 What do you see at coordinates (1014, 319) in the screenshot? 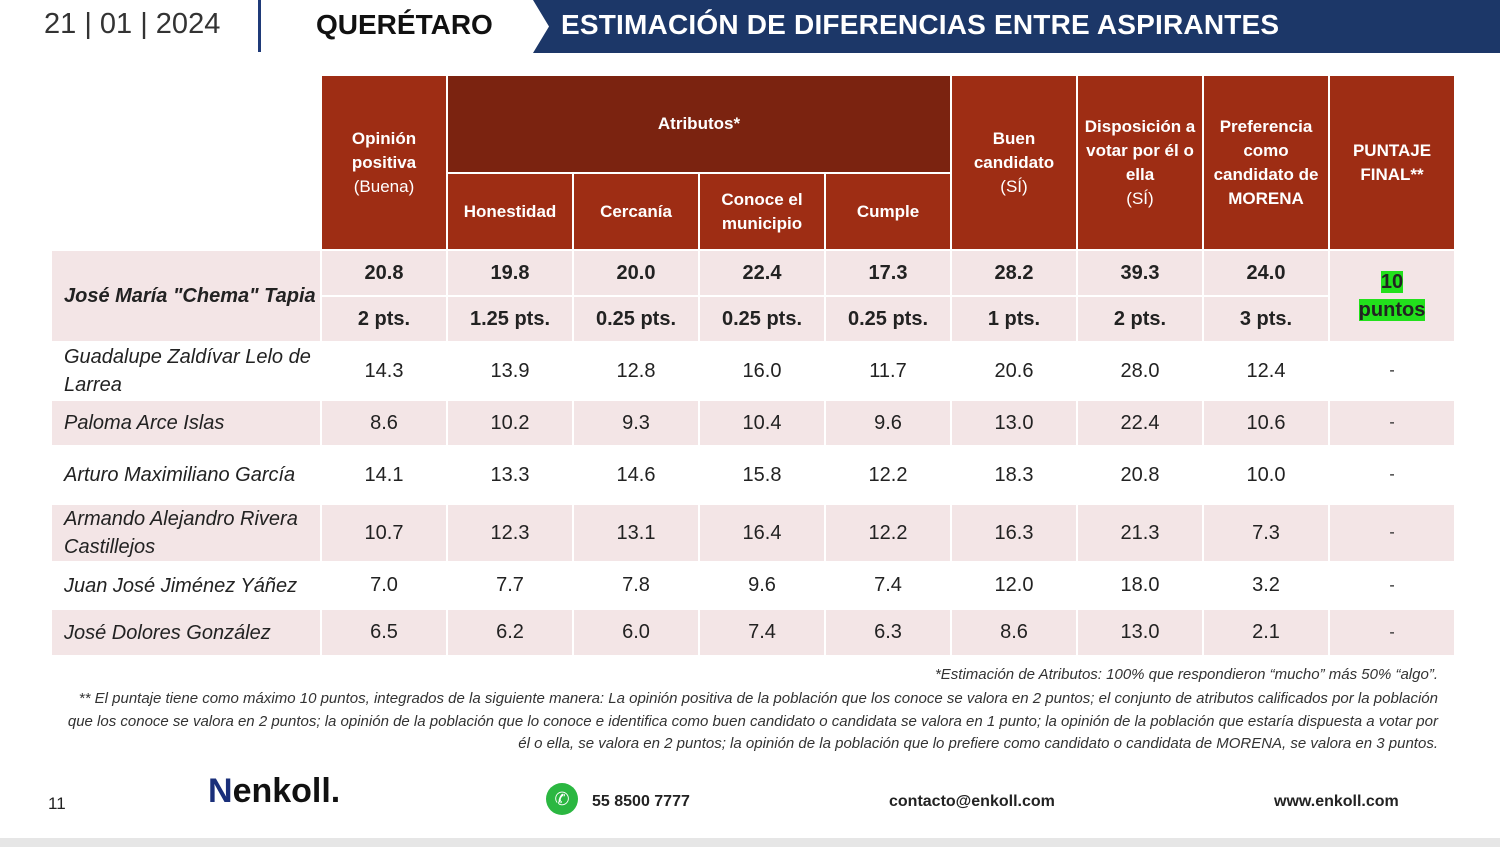
I see `cell: 1 pts.` at bounding box center [1014, 319].